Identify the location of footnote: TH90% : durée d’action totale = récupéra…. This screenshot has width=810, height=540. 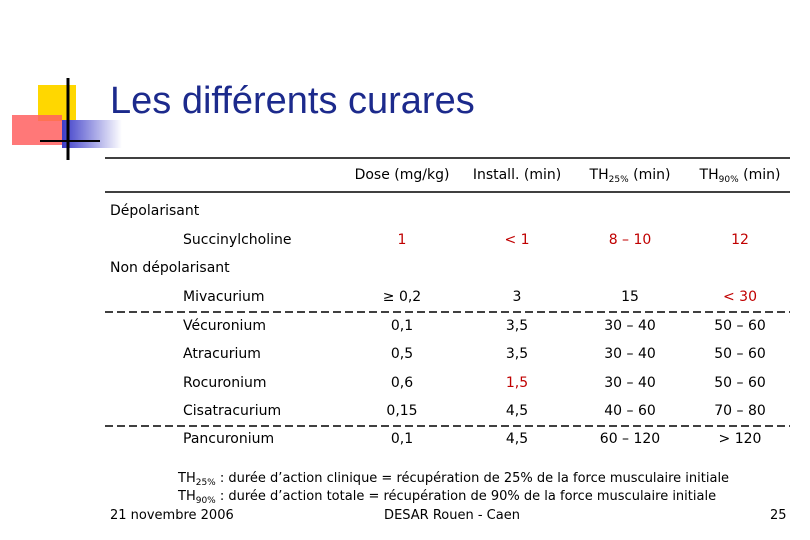
(447, 497).